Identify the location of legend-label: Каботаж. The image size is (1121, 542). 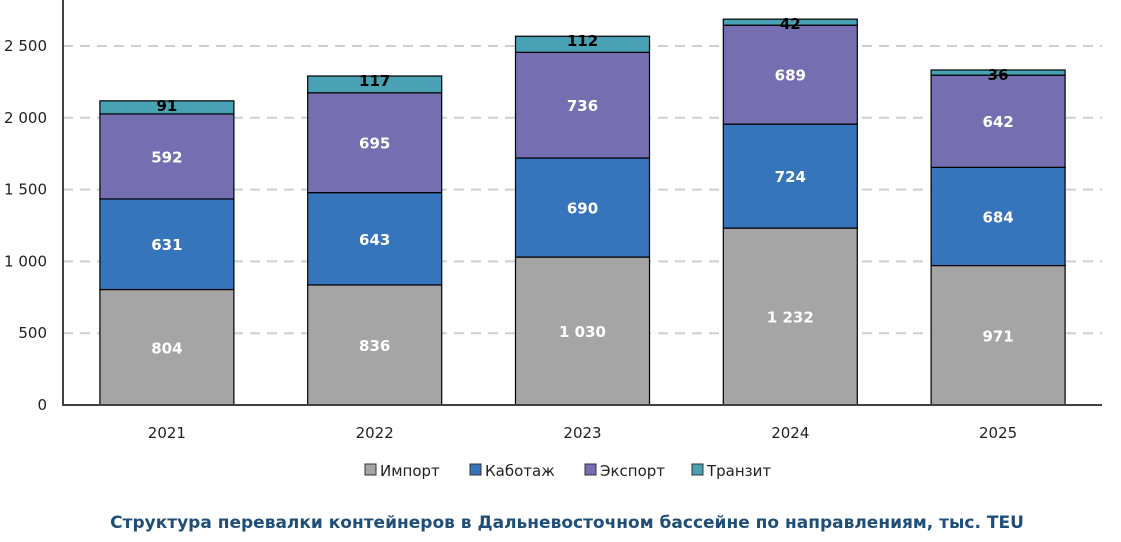
(520, 471).